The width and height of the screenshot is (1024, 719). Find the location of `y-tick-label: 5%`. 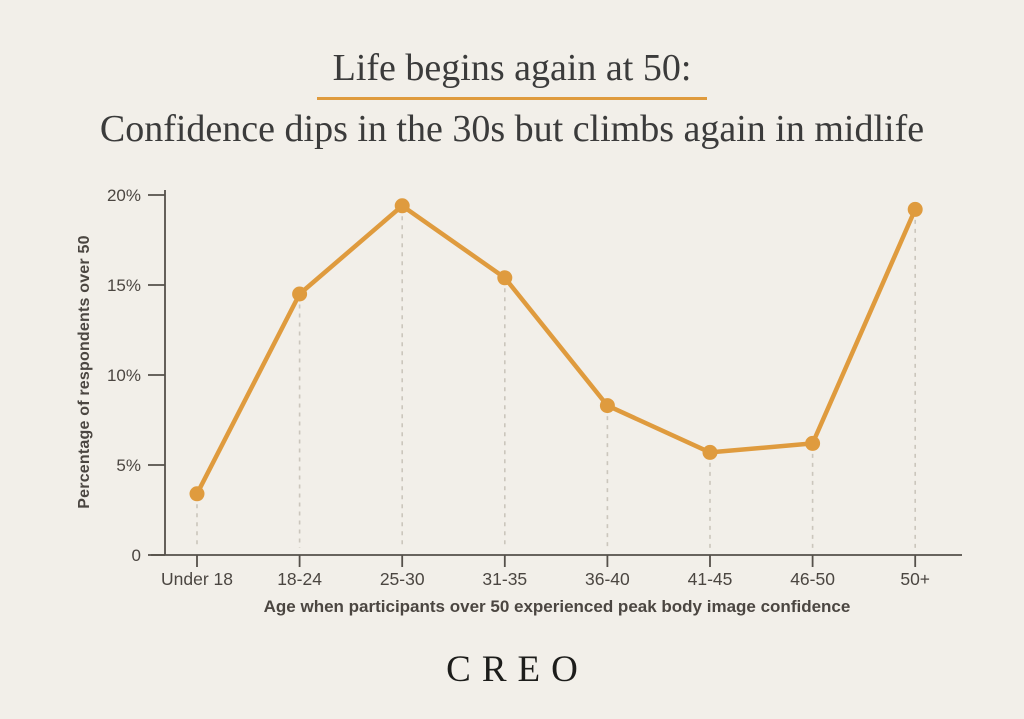

y-tick-label: 5% is located at coordinates (128, 465).